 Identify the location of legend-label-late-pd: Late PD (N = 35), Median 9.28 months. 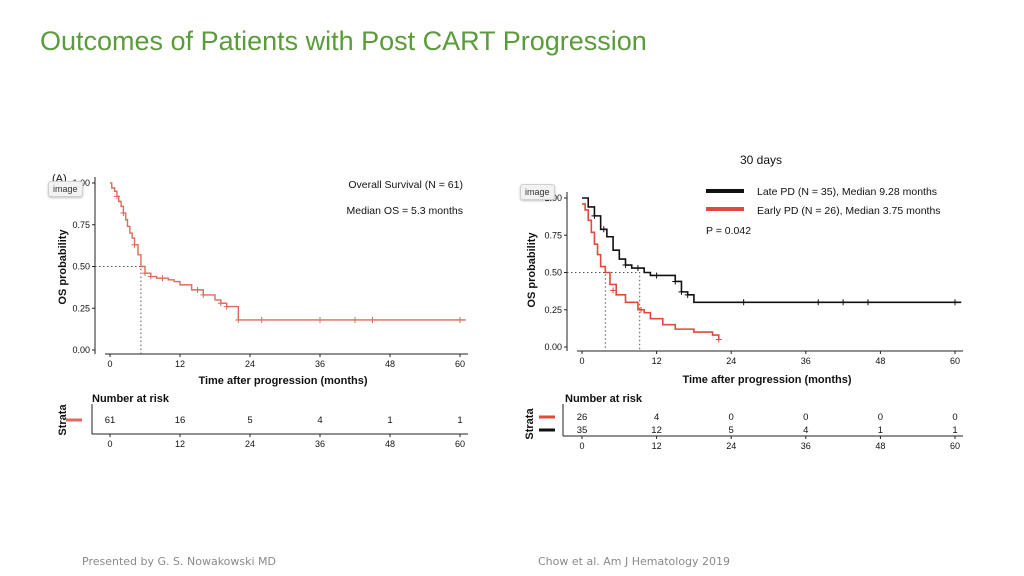
(847, 192).